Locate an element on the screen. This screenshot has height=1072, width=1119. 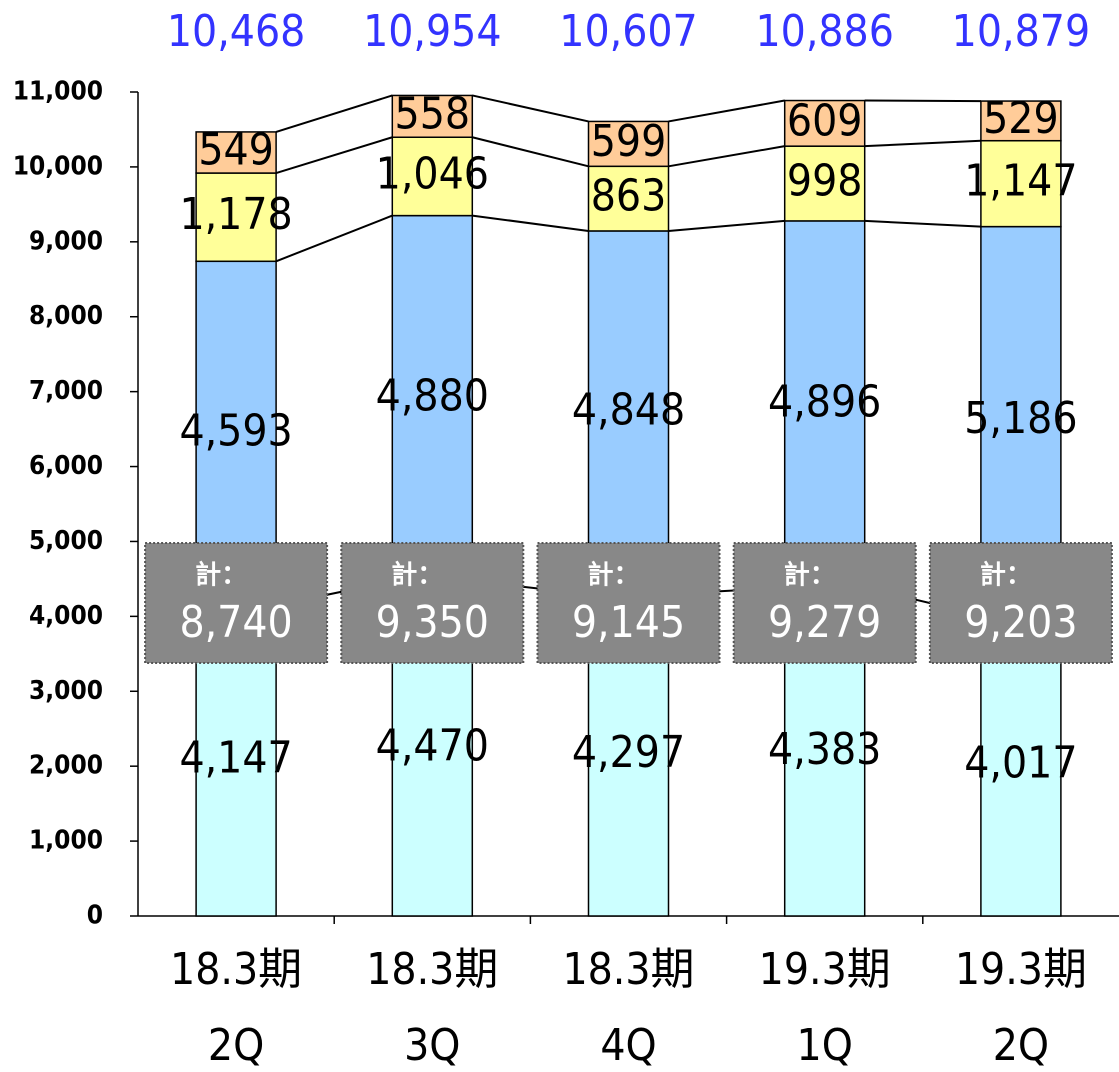
value-label: 1,147 is located at coordinates (1020, 181).